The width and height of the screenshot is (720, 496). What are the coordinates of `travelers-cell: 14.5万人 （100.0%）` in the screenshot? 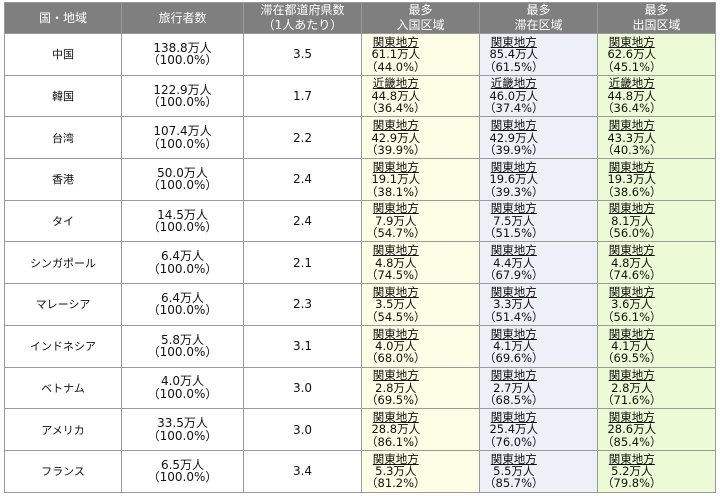 It's located at (182, 221).